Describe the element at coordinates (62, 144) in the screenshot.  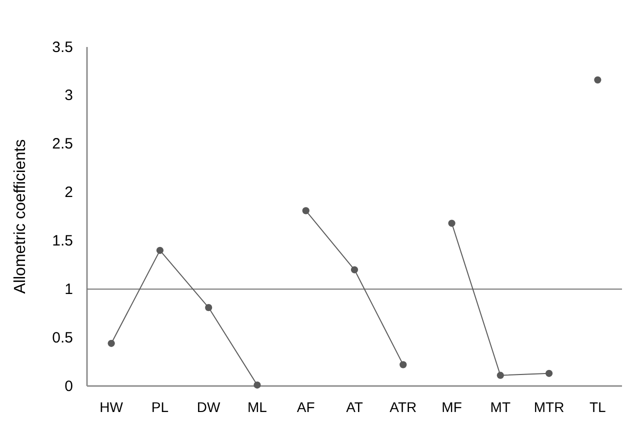
I see `y-tick-label: 2.5` at that location.